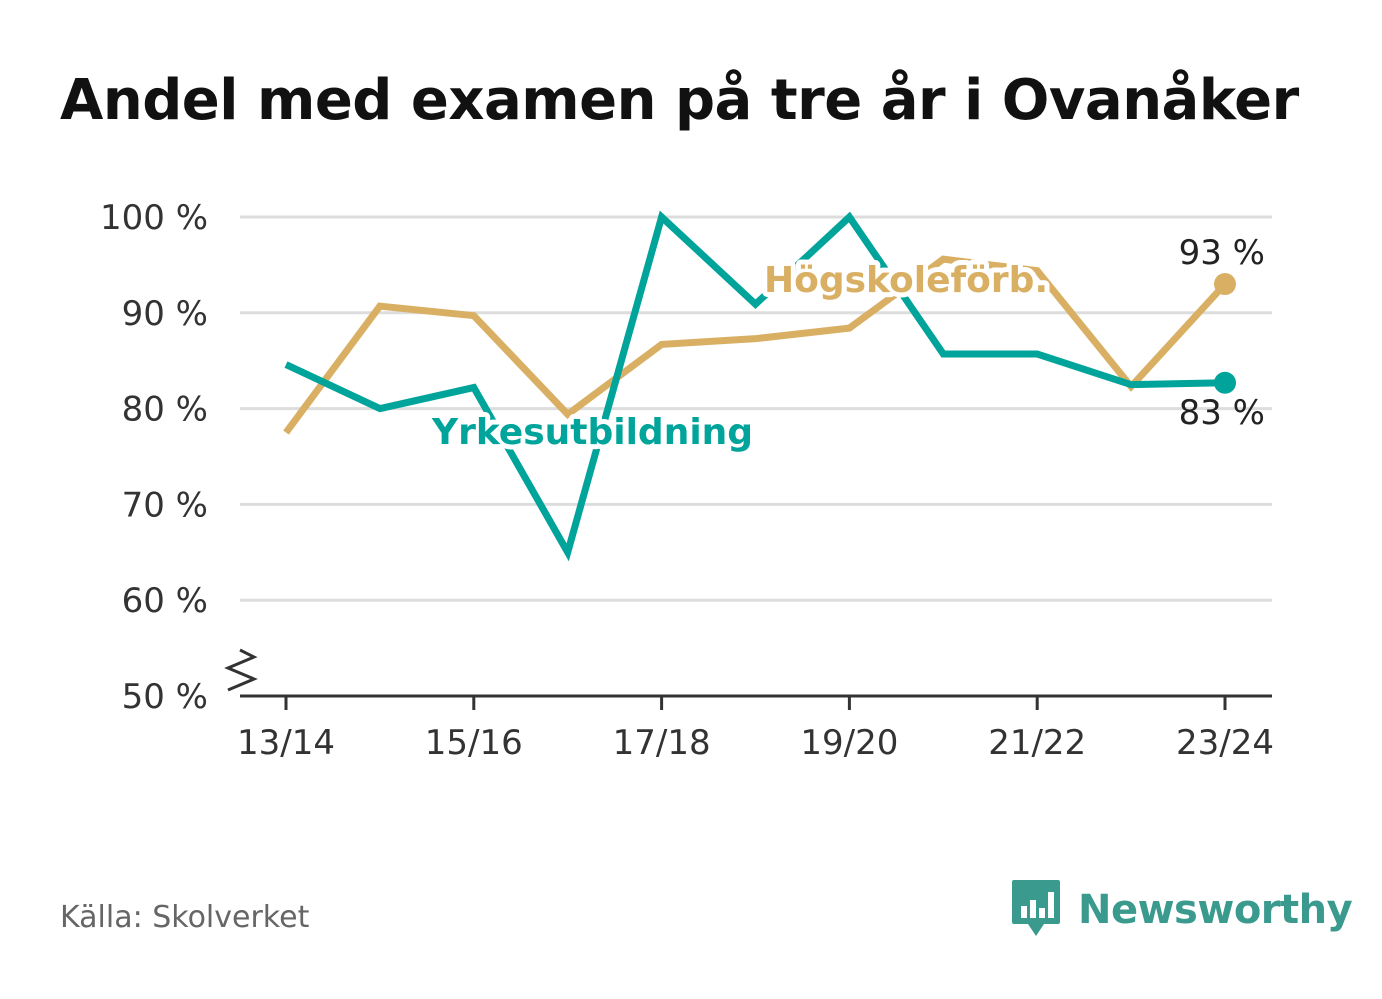 Image resolution: width=1382 pixels, height=999 pixels. I want to click on x-tick-label: 17/18, so click(662, 743).